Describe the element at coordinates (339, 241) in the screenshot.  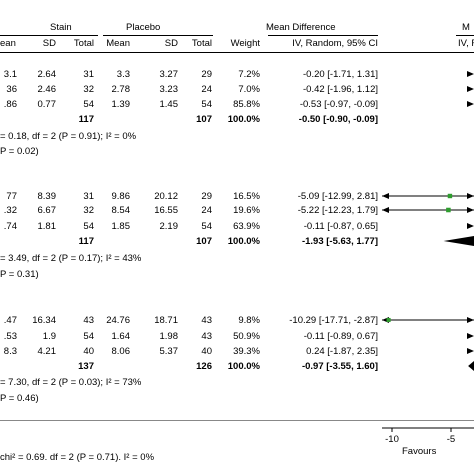
I see `subtotal-ci: -1.93 [-5.63, 1.77]` at that location.